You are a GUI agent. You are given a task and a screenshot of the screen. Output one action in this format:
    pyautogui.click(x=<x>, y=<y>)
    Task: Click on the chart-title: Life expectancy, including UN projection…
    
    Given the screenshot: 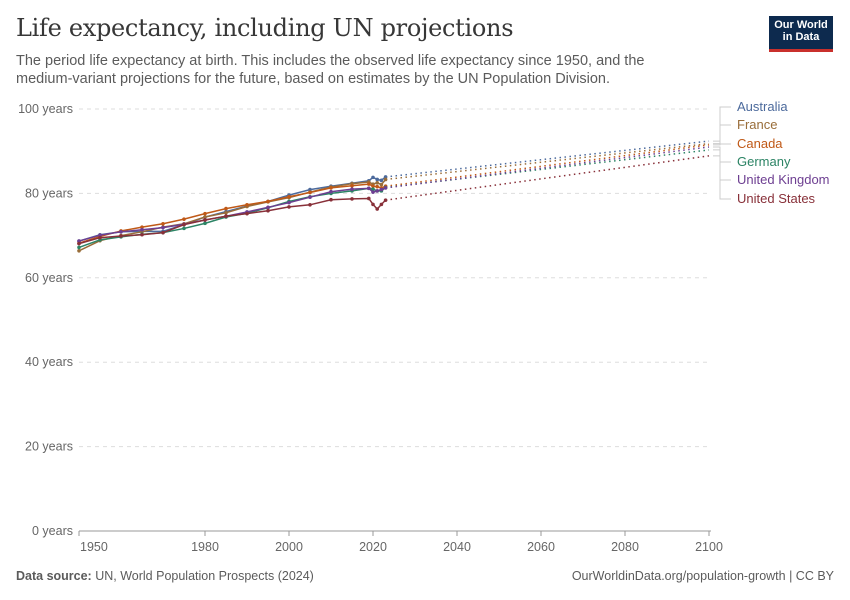 What is the action you would take?
    pyautogui.click(x=265, y=28)
    